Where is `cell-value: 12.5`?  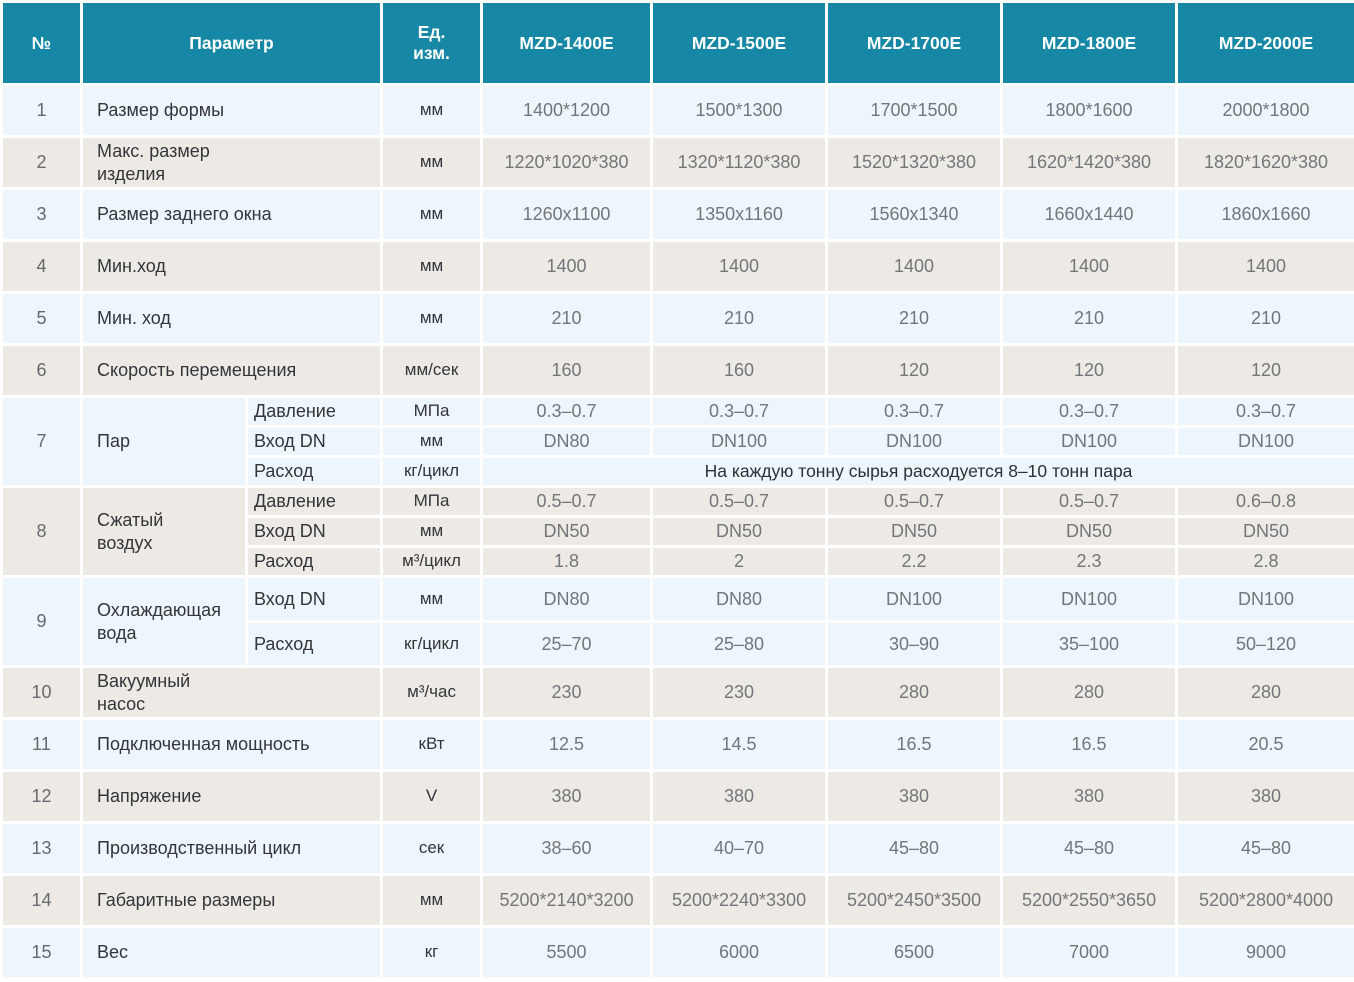
cell-value: 12.5 is located at coordinates (567, 744).